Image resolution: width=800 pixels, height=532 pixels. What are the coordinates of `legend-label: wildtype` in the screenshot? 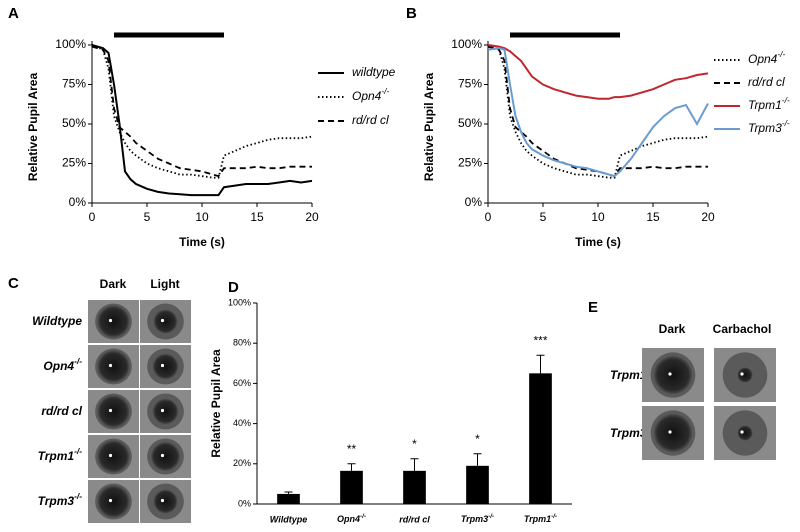 It's located at (374, 72).